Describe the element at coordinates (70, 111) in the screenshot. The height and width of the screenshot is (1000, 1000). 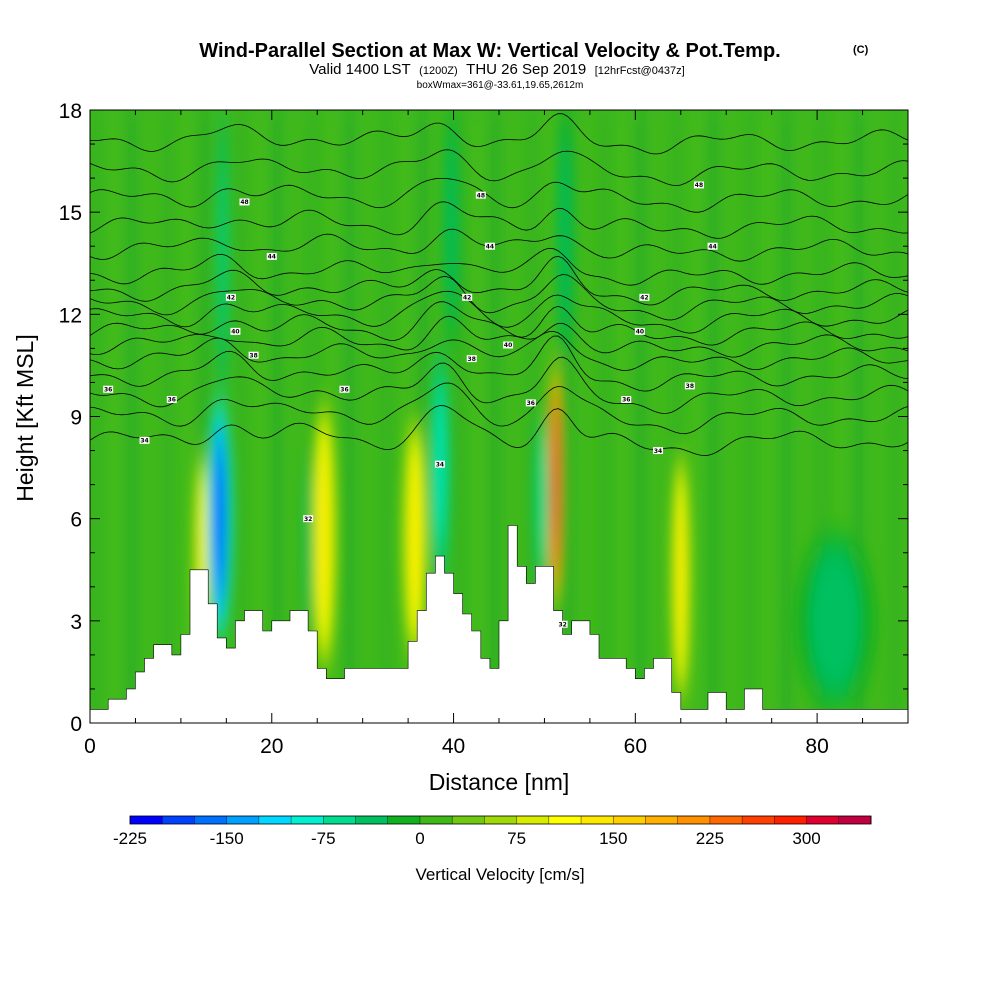
I see `y-tick-label: 18` at that location.